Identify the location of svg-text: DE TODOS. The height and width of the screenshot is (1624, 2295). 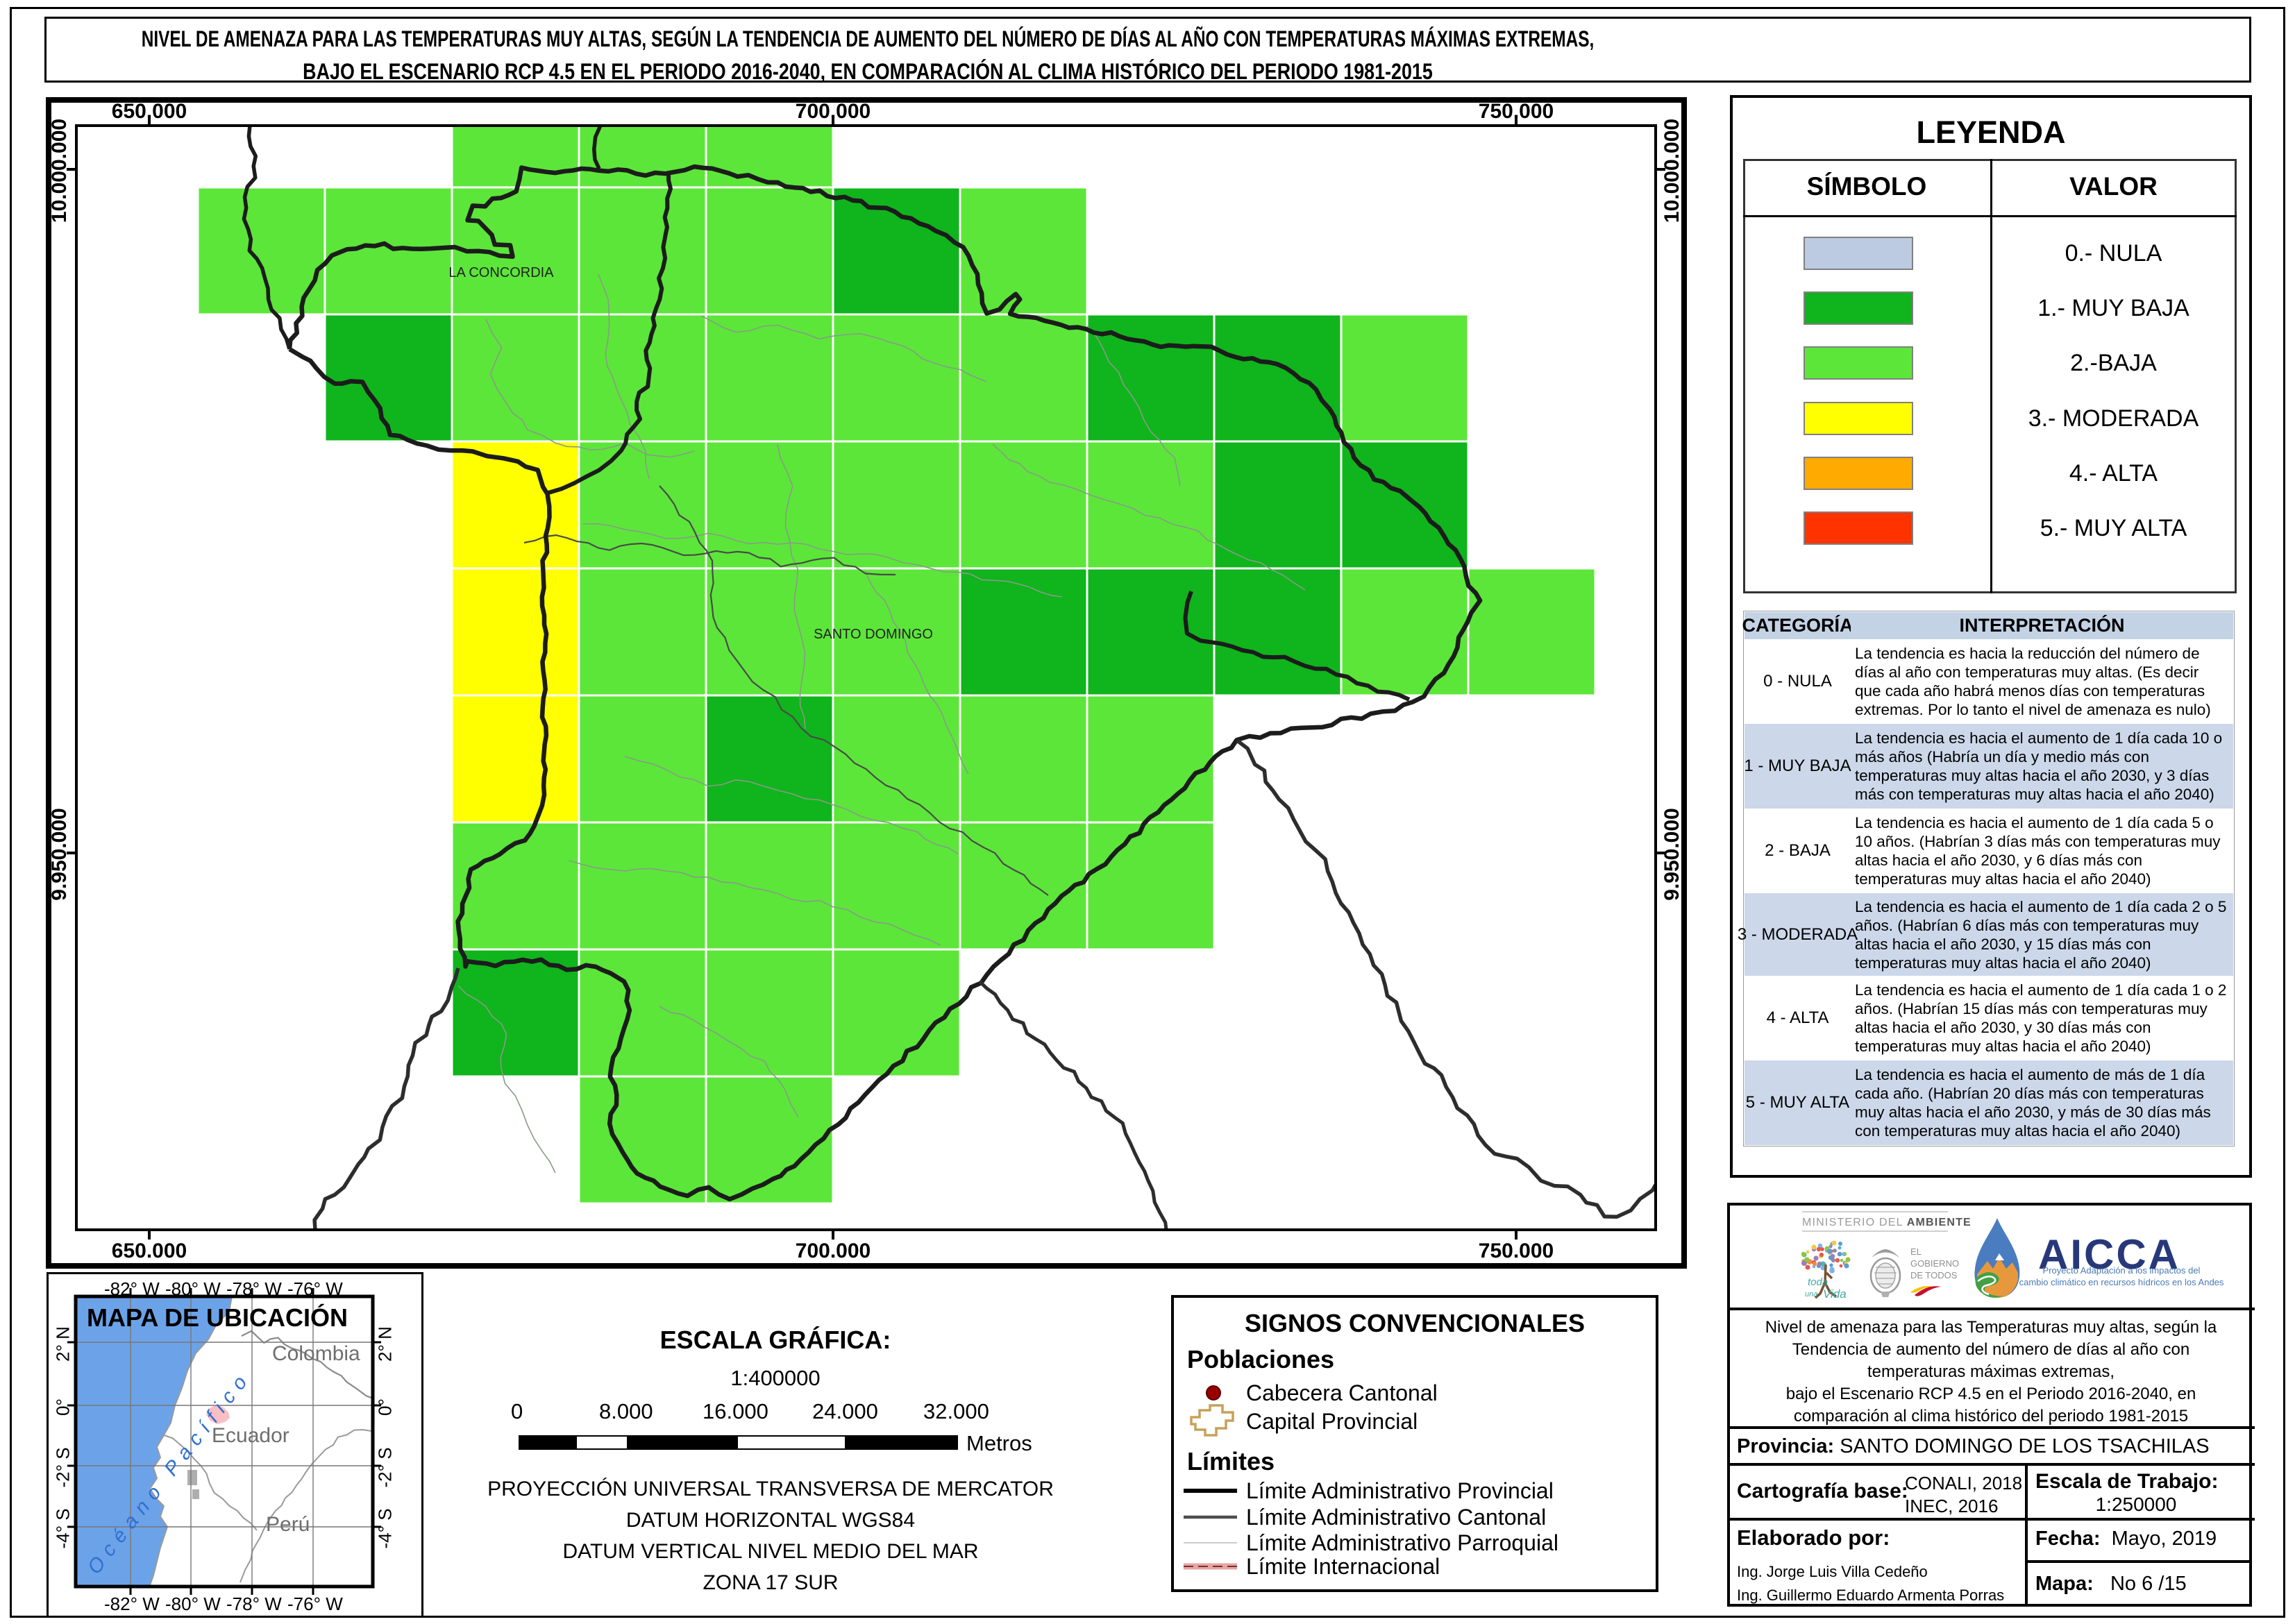
(1934, 1275).